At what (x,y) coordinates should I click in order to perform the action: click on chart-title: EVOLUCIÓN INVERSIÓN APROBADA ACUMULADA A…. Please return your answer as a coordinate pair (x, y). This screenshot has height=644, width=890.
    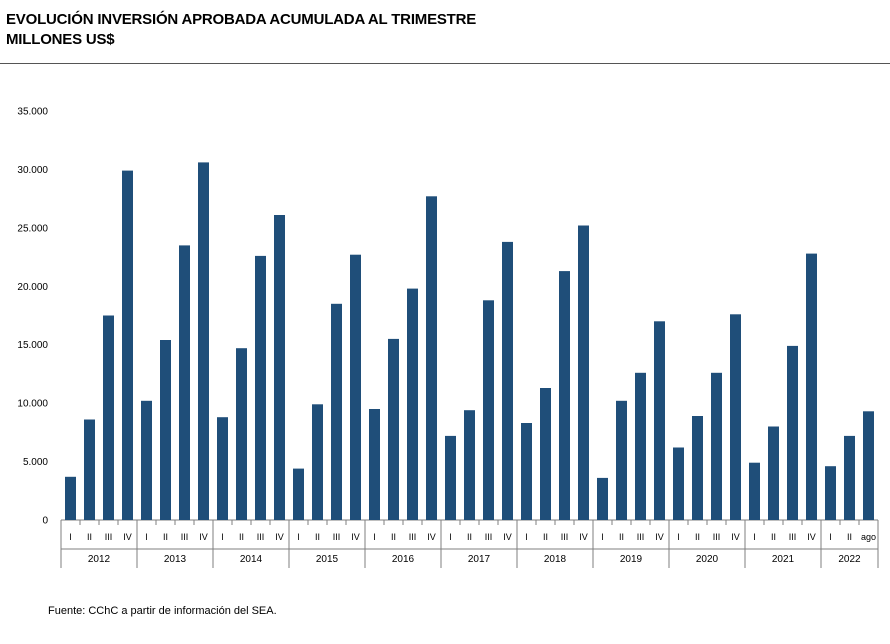
    Looking at the image, I should click on (241, 30).